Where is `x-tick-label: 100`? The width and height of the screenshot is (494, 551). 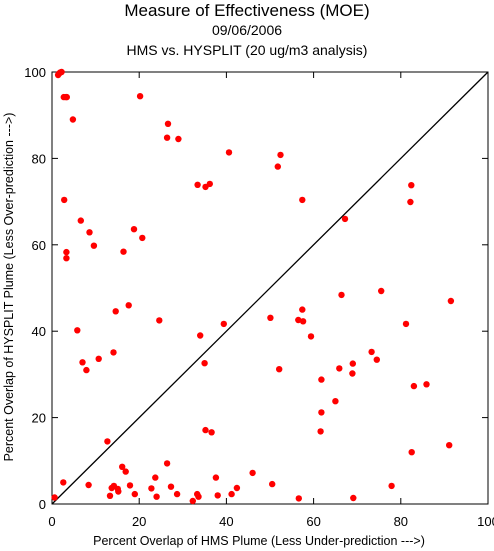 x-tick-label: 100 is located at coordinates (485, 521).